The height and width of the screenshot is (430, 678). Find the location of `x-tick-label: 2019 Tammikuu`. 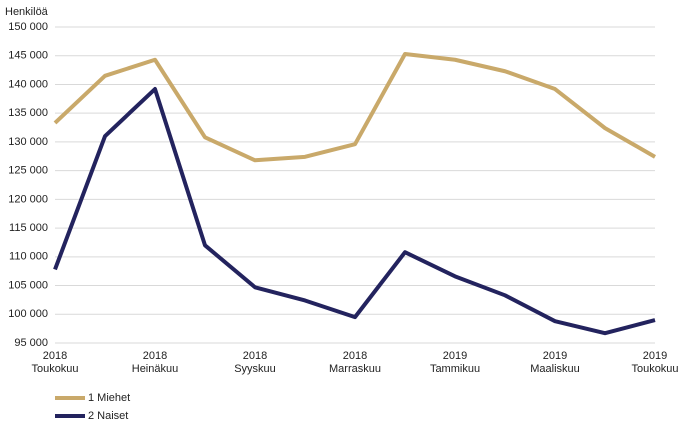

x-tick-label: 2019 Tammikuu is located at coordinates (455, 362).